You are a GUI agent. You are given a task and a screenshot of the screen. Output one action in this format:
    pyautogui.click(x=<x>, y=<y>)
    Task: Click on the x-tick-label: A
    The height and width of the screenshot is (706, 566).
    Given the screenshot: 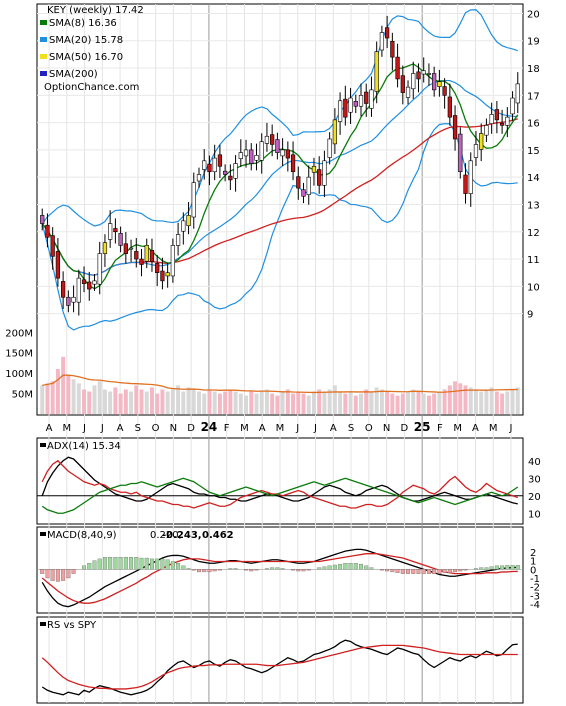 What is the action you would take?
    pyautogui.click(x=120, y=428)
    